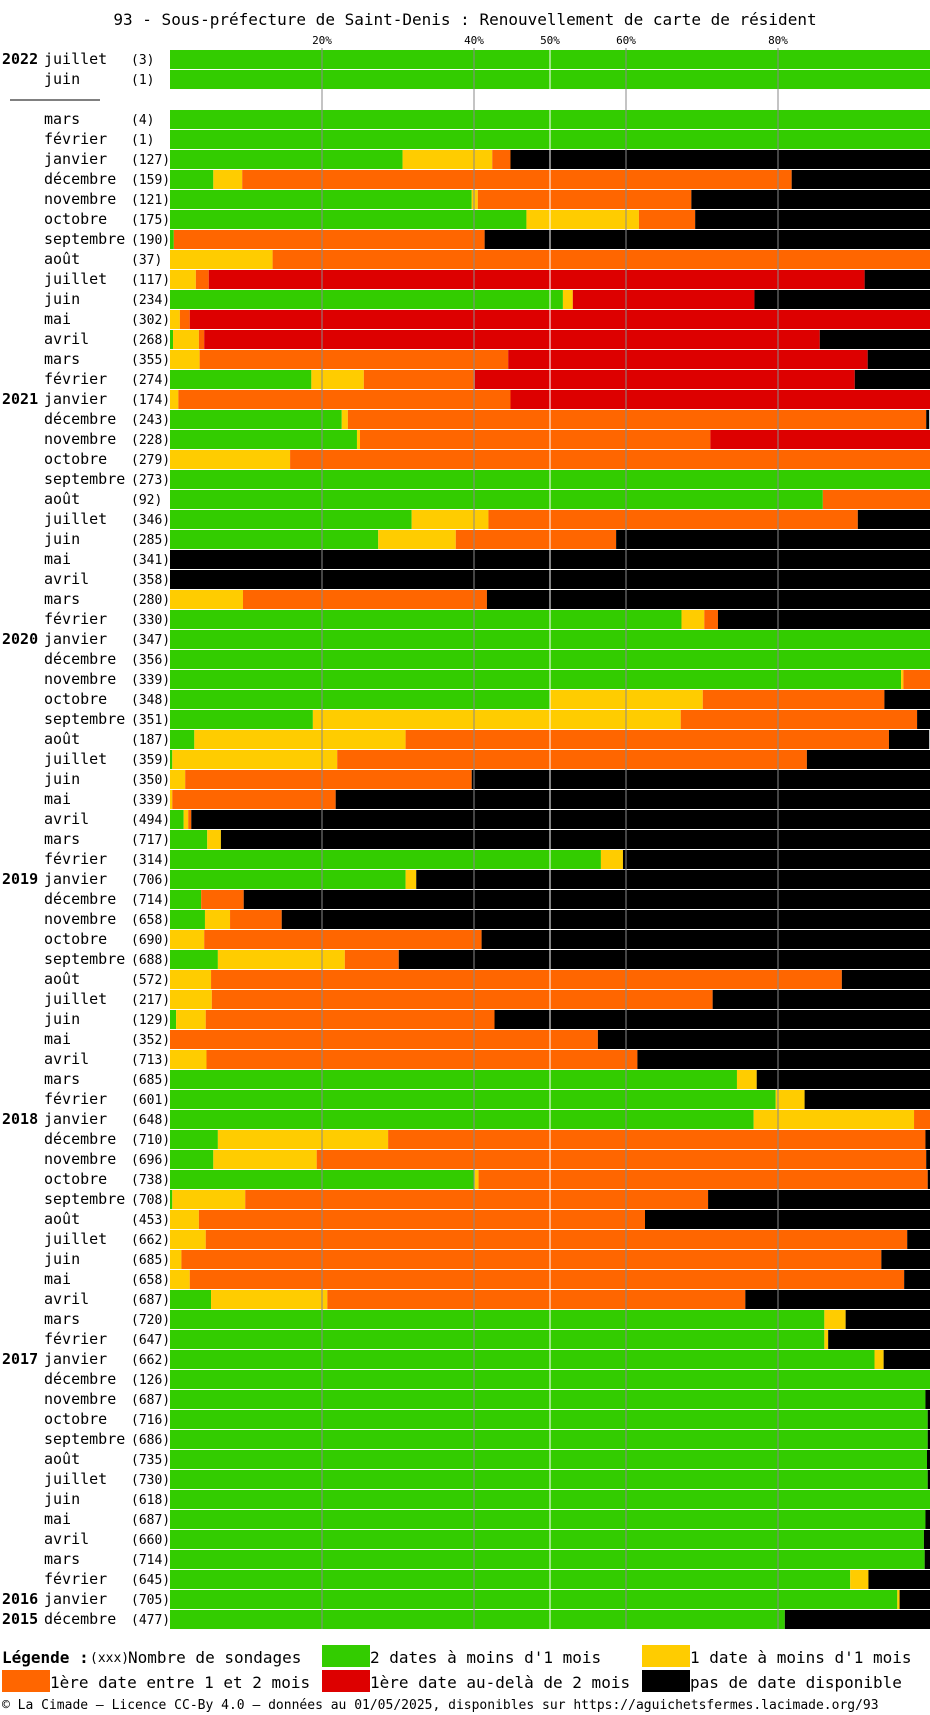 The image size is (930, 1715). What do you see at coordinates (109, 1658) in the screenshot?
I see `legend-count-marker: (xxx)` at bounding box center [109, 1658].